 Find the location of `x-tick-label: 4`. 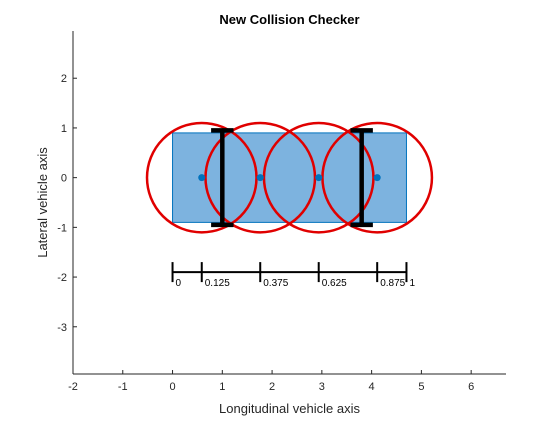

x-tick-label: 4 is located at coordinates (372, 387).